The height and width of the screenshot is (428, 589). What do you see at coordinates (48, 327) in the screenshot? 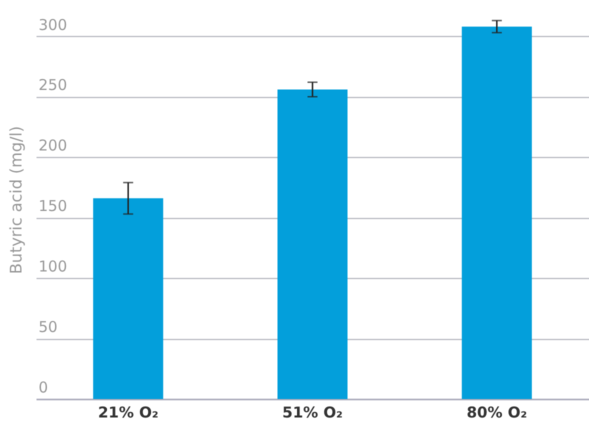
I see `y-tick-label: 50` at bounding box center [48, 327].